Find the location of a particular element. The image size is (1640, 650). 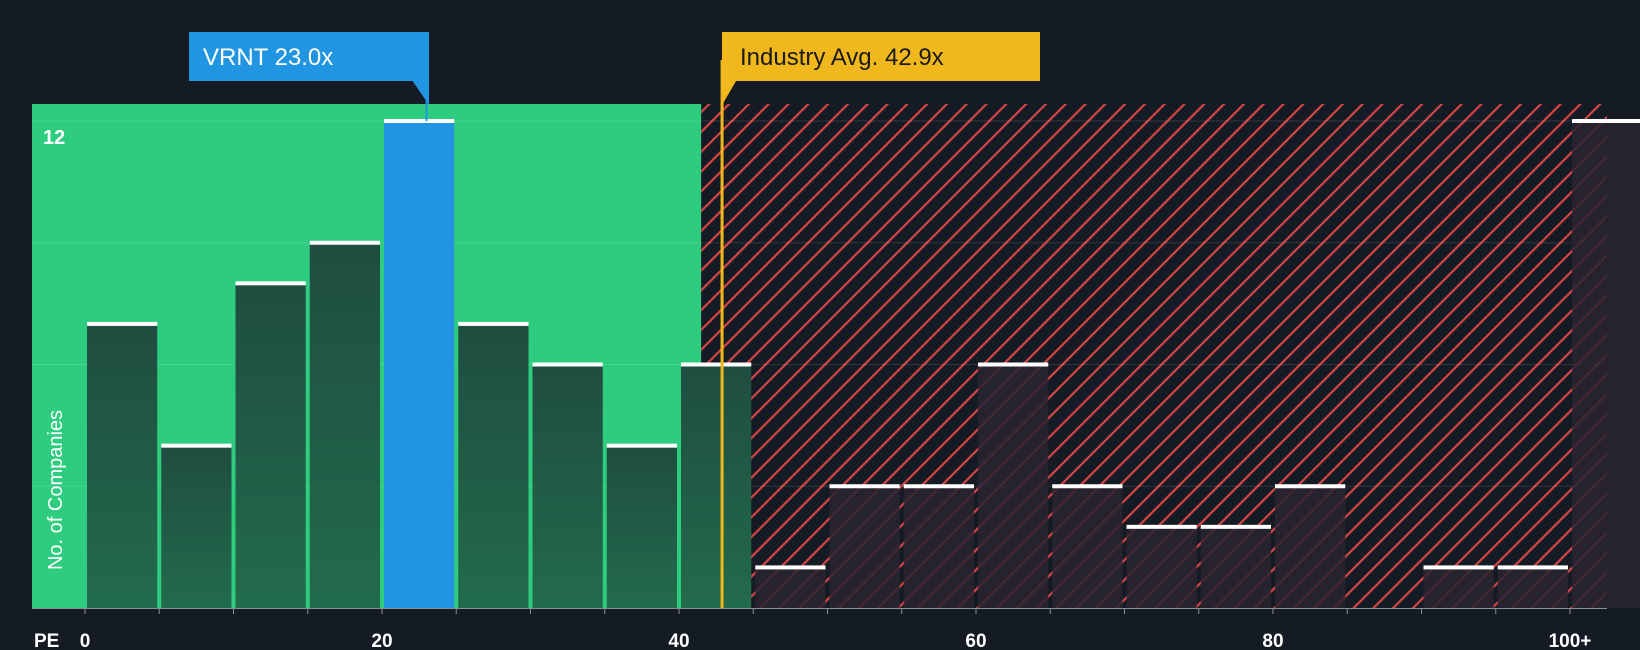

x-axis-label: PE is located at coordinates (46, 640).